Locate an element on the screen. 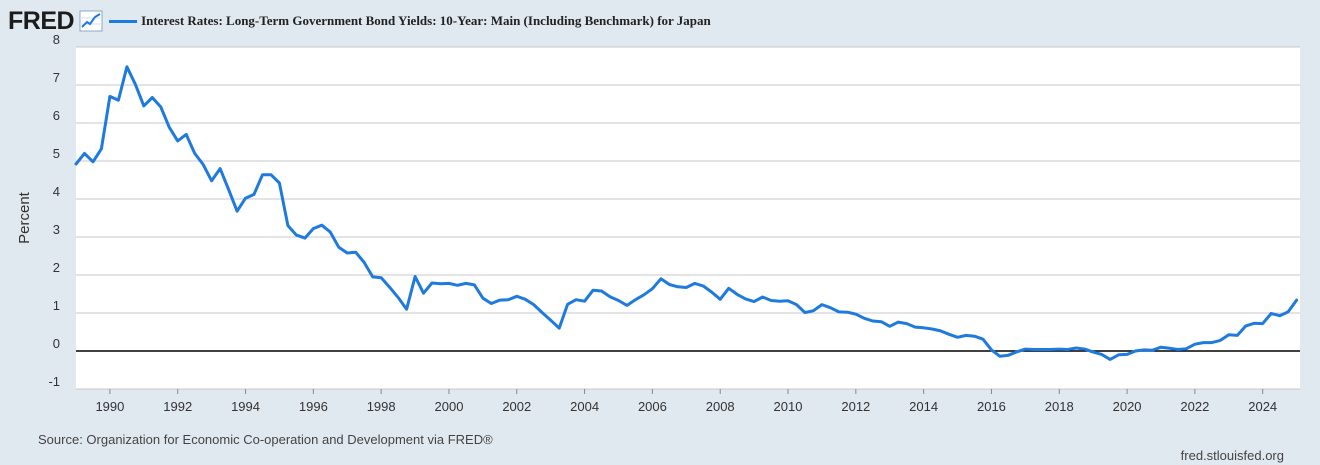 The height and width of the screenshot is (465, 1320). x-tick-label: 1994 is located at coordinates (245, 406).